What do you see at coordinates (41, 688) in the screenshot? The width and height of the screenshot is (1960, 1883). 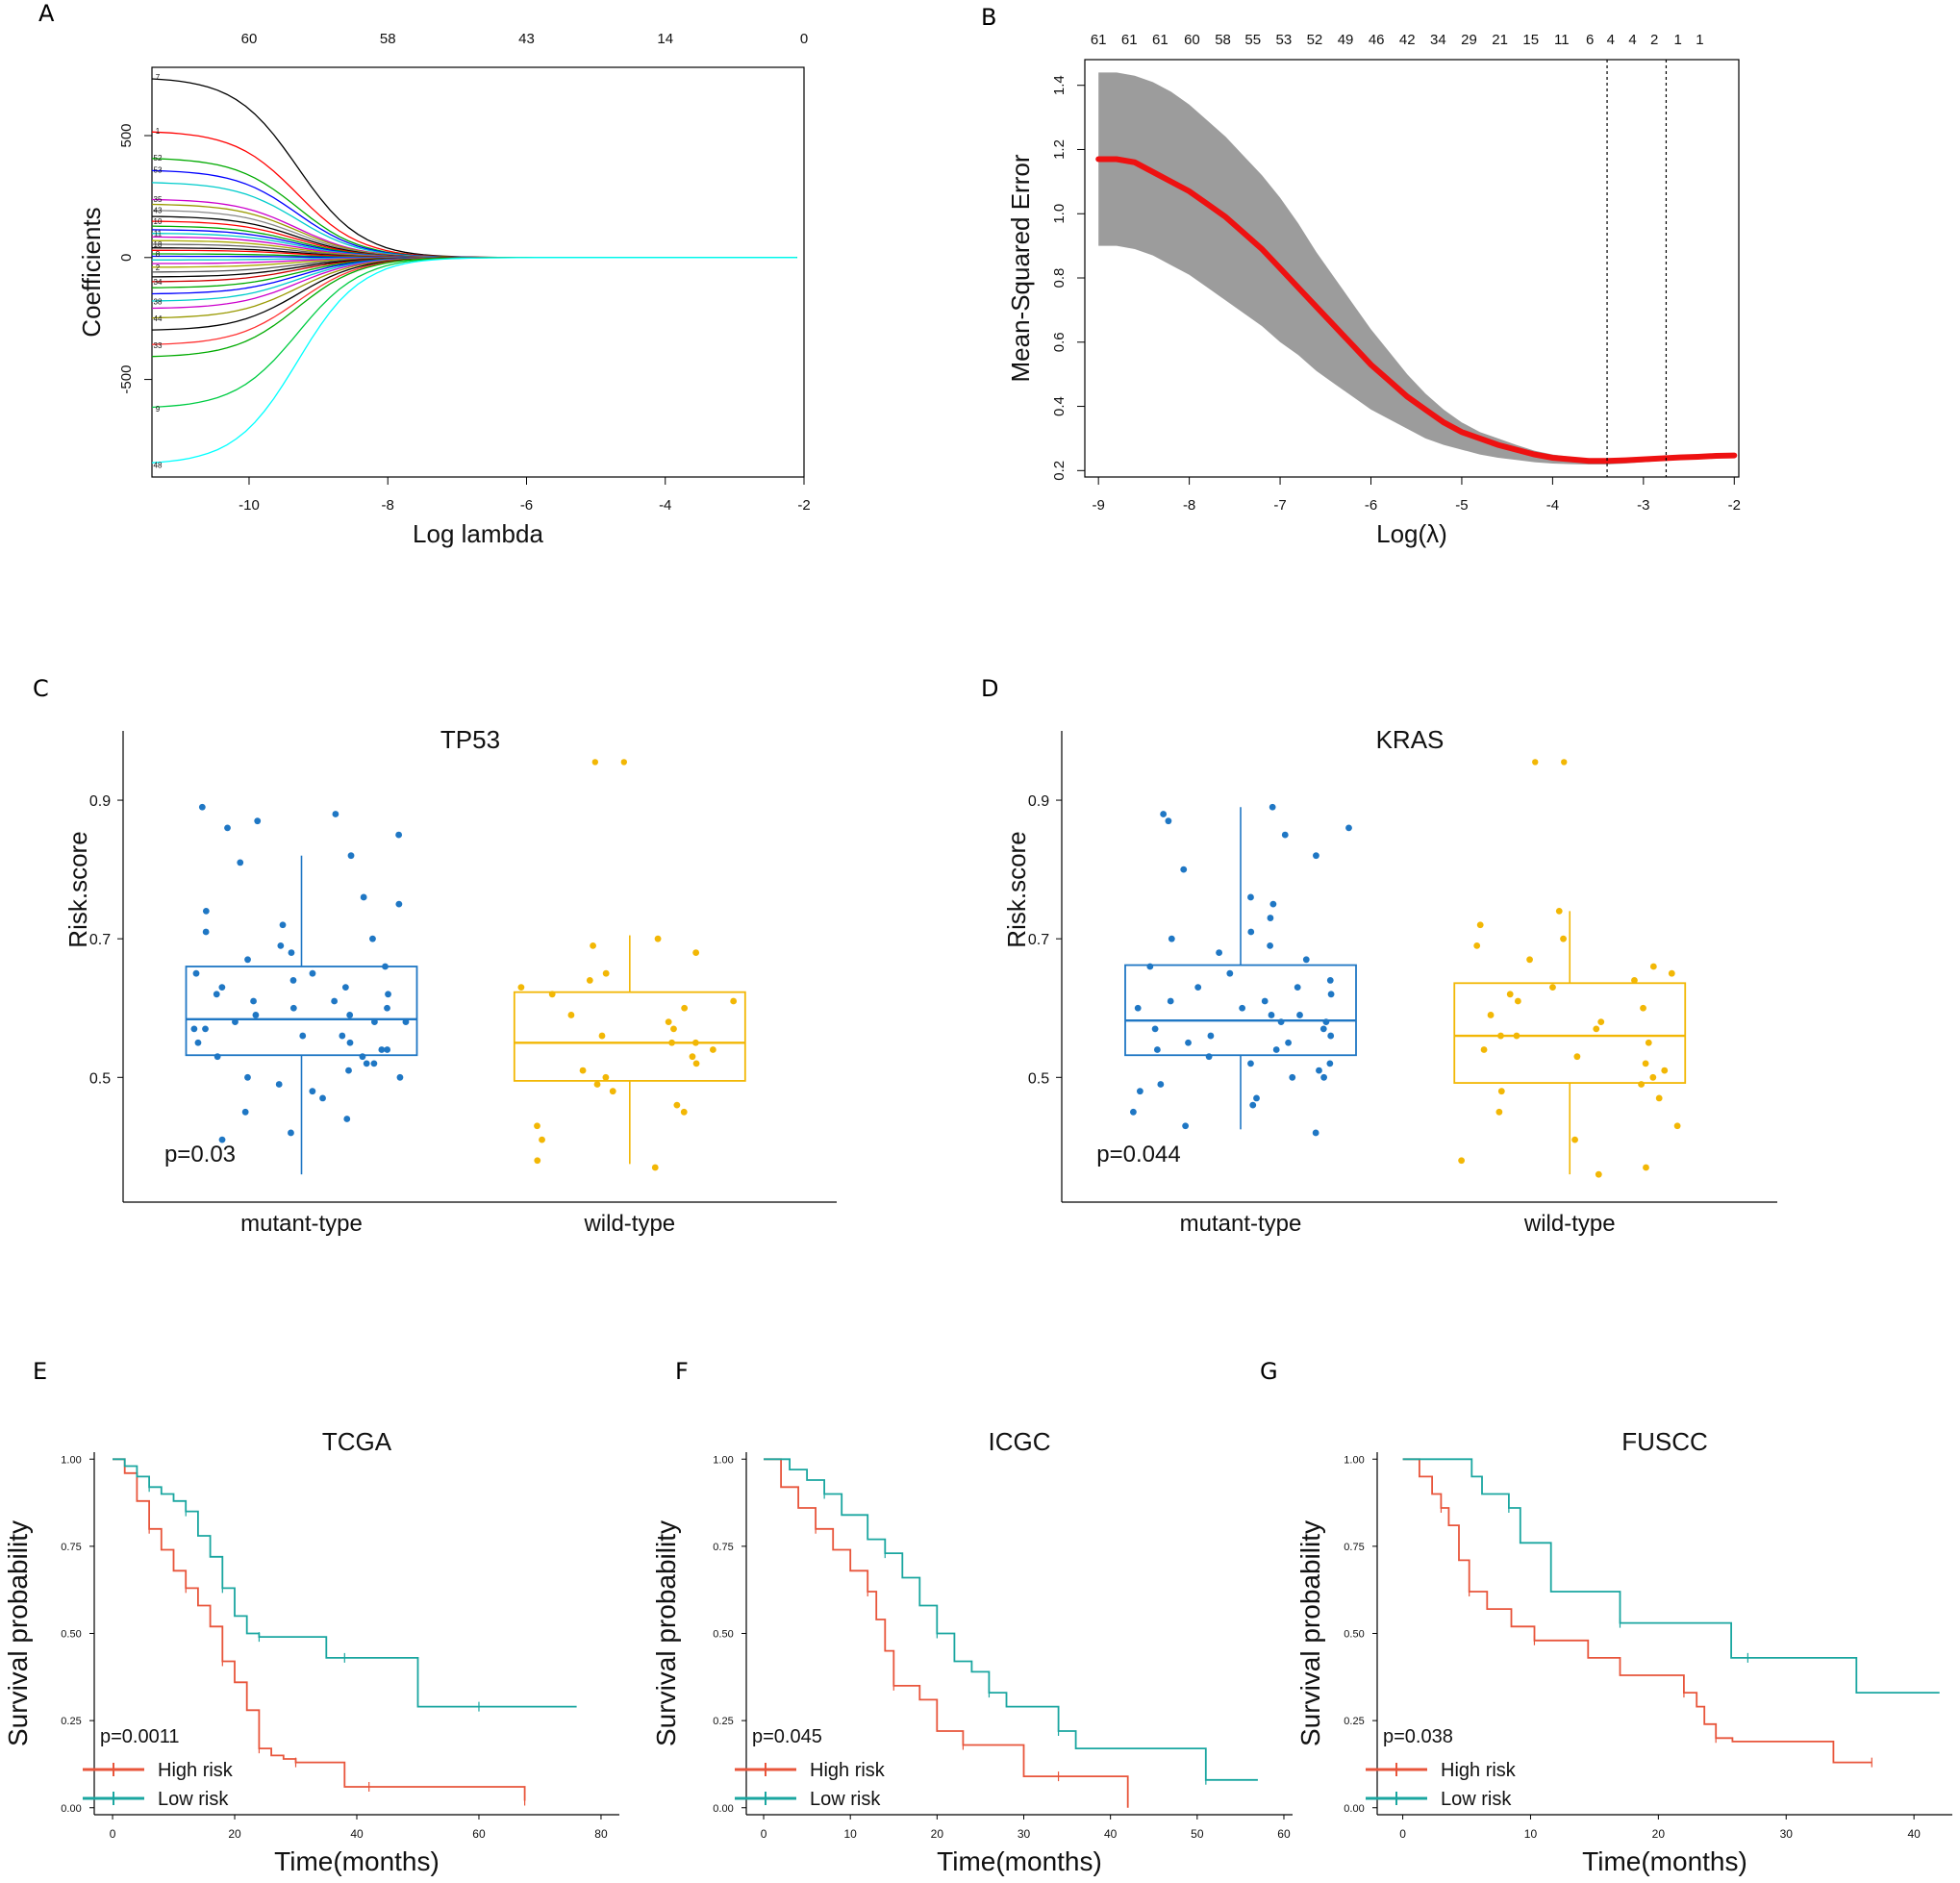 I see `panel-letter-c: C` at bounding box center [41, 688].